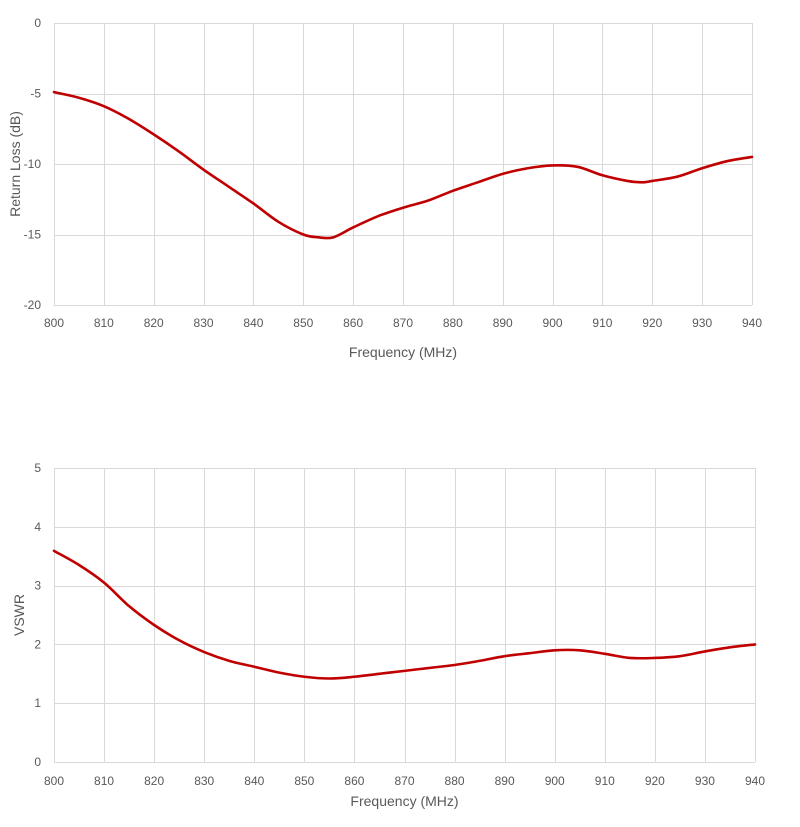 The width and height of the screenshot is (800, 827). Describe the element at coordinates (19, 615) in the screenshot. I see `vswr-y-axis-title: VSWR` at that location.